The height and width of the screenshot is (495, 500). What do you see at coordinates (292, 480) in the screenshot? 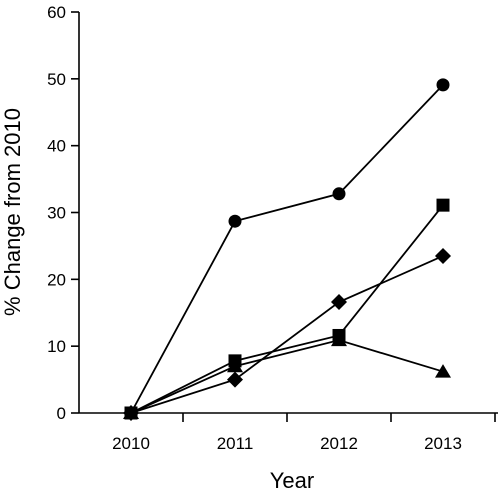
I see `x-axis-title: Year` at bounding box center [292, 480].